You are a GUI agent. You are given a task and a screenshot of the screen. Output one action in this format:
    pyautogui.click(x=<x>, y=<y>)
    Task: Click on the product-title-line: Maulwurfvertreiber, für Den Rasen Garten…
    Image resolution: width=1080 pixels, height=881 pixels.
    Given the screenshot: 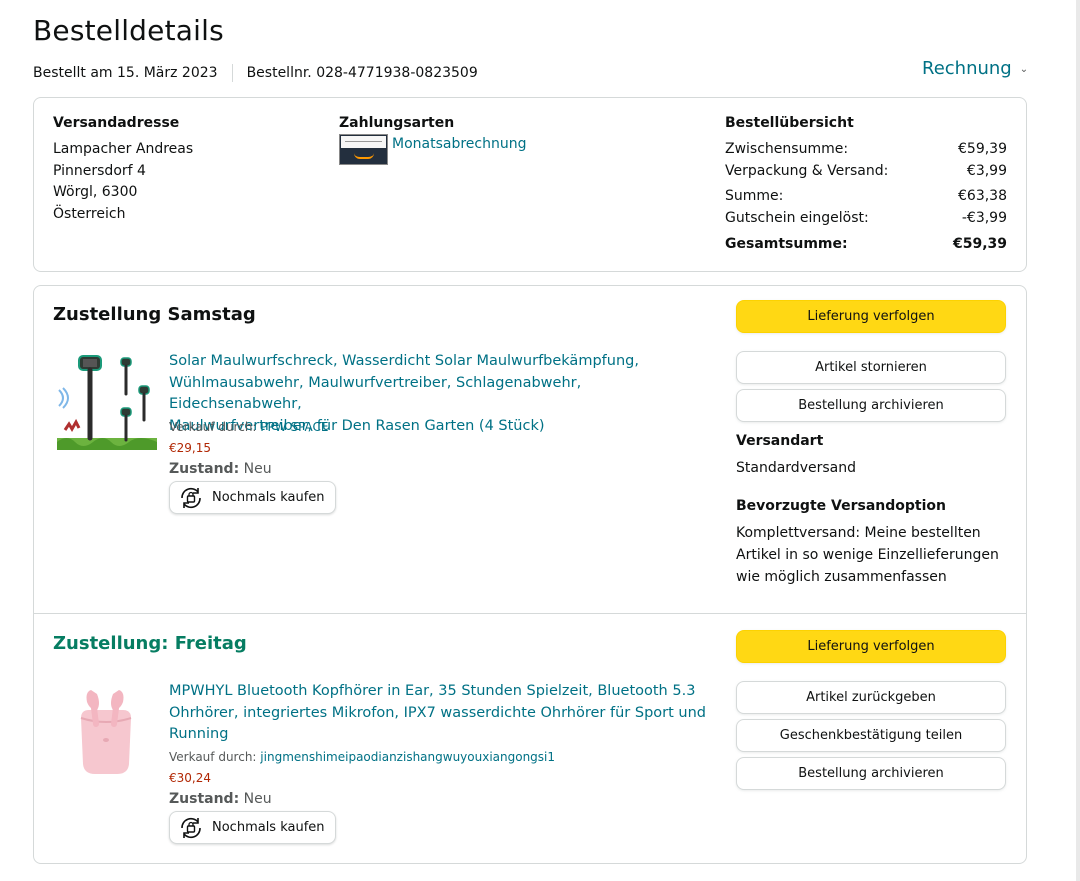 What is the action you would take?
    pyautogui.click(x=357, y=425)
    